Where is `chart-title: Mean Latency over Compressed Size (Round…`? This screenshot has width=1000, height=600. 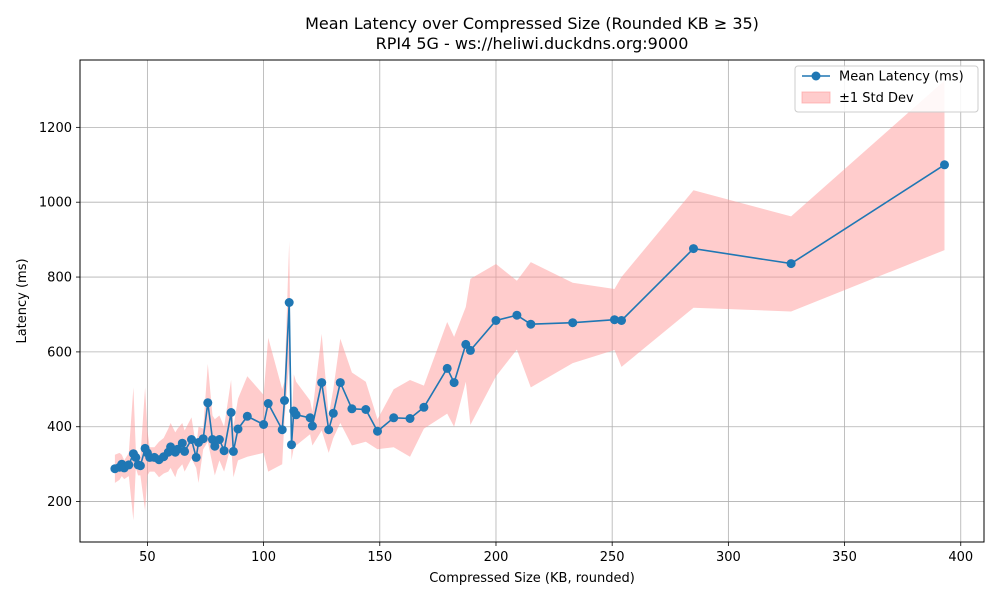 chart-title: Mean Latency over Compressed Size (Round… is located at coordinates (532, 23).